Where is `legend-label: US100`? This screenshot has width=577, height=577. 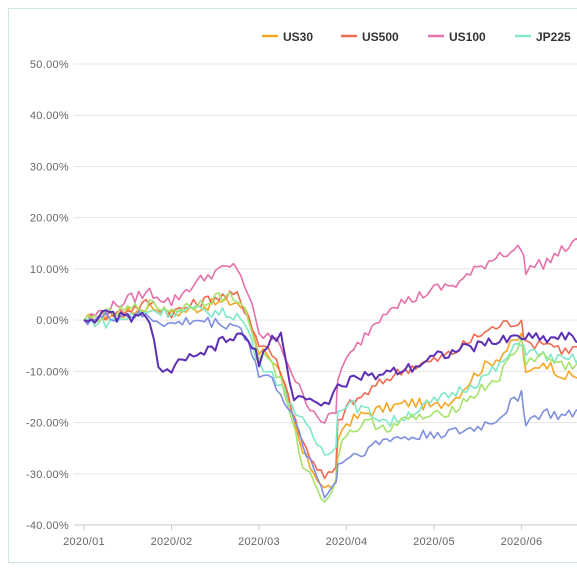
legend-label: US100 is located at coordinates (467, 37).